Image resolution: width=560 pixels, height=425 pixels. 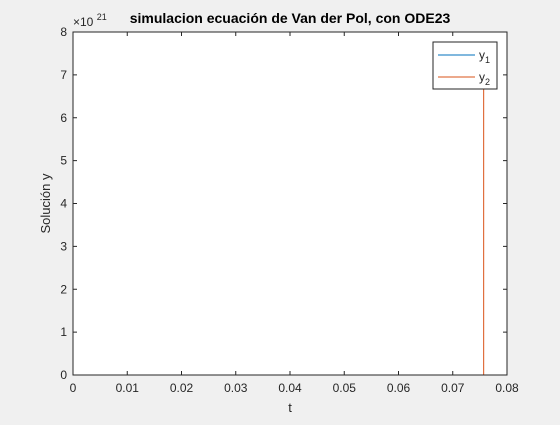 I want to click on y-axis-label: Solución y, so click(x=45, y=203).